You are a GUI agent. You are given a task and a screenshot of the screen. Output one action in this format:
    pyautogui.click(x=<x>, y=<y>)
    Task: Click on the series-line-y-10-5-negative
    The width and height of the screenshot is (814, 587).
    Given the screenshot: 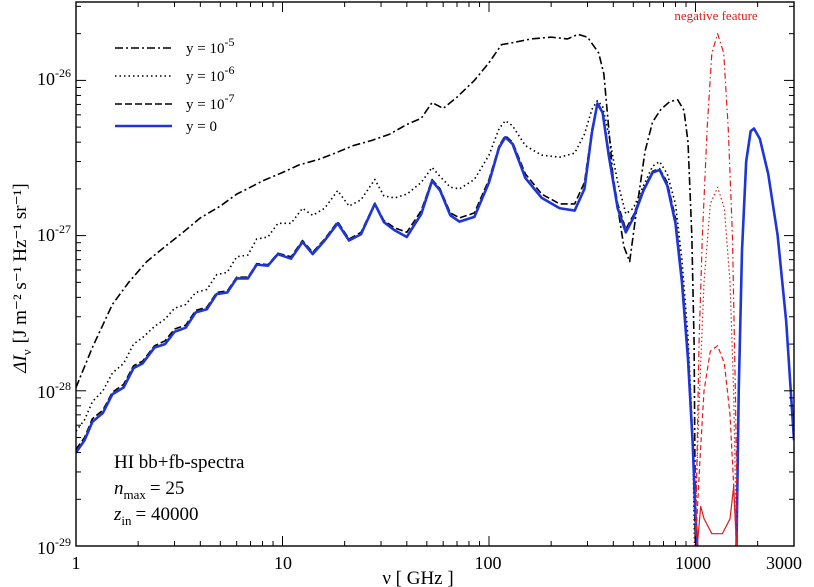 What is the action you would take?
    pyautogui.click(x=716, y=289)
    